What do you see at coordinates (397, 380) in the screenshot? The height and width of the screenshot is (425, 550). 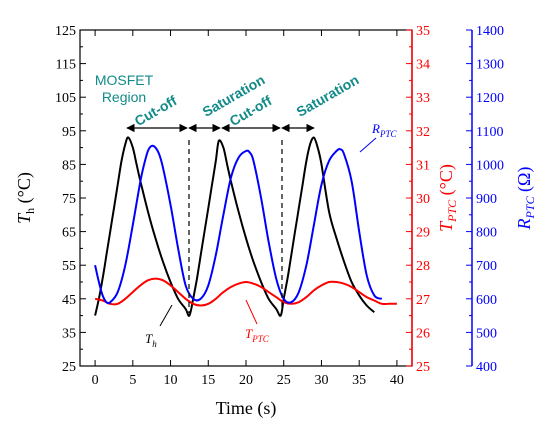 I see `x-tick-label: 40` at bounding box center [397, 380].